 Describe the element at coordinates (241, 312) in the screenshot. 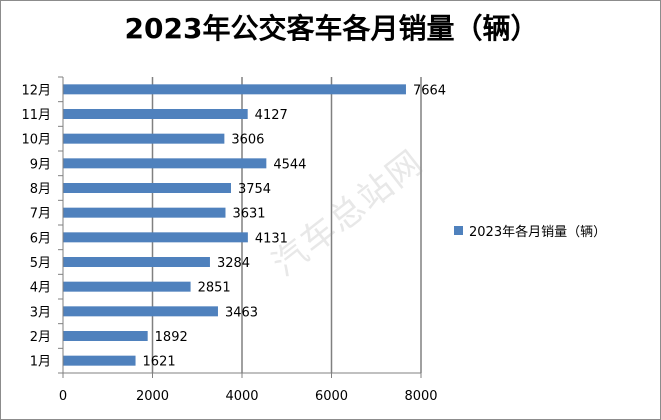

I see `data-label-3月: 3463` at that location.